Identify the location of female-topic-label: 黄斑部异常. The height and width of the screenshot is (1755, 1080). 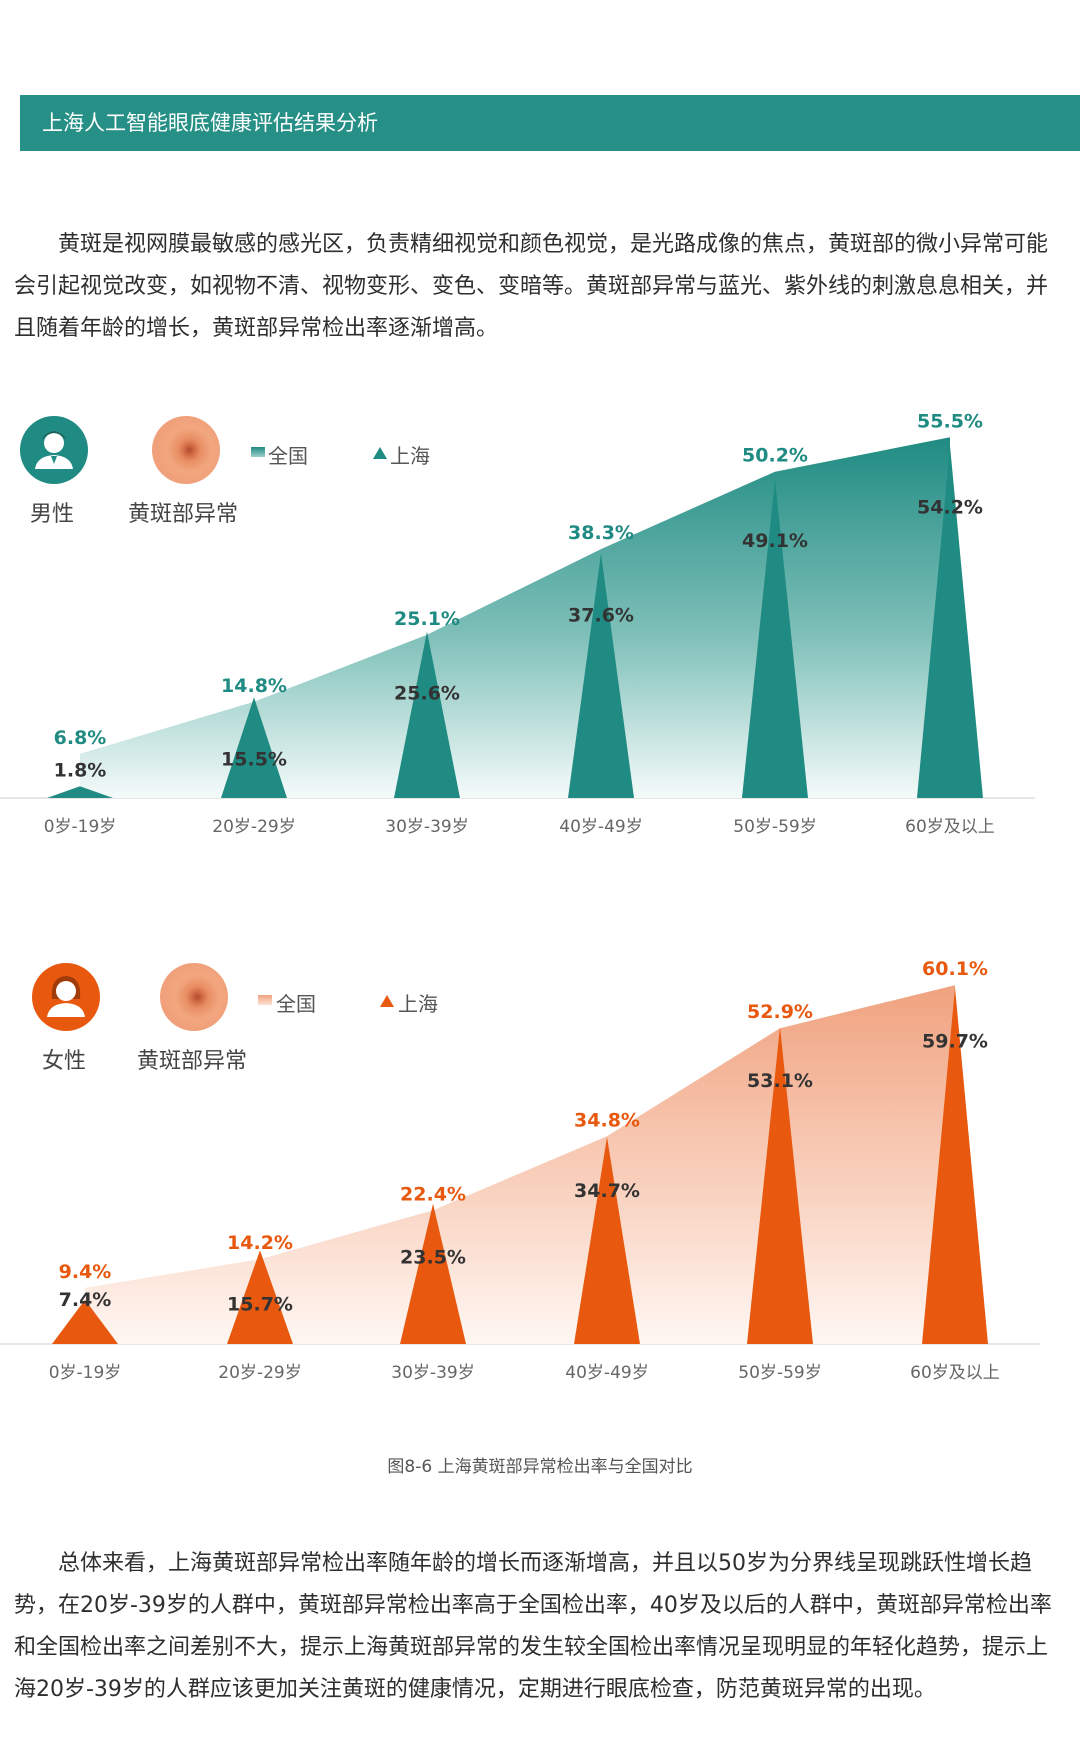
(192, 1061).